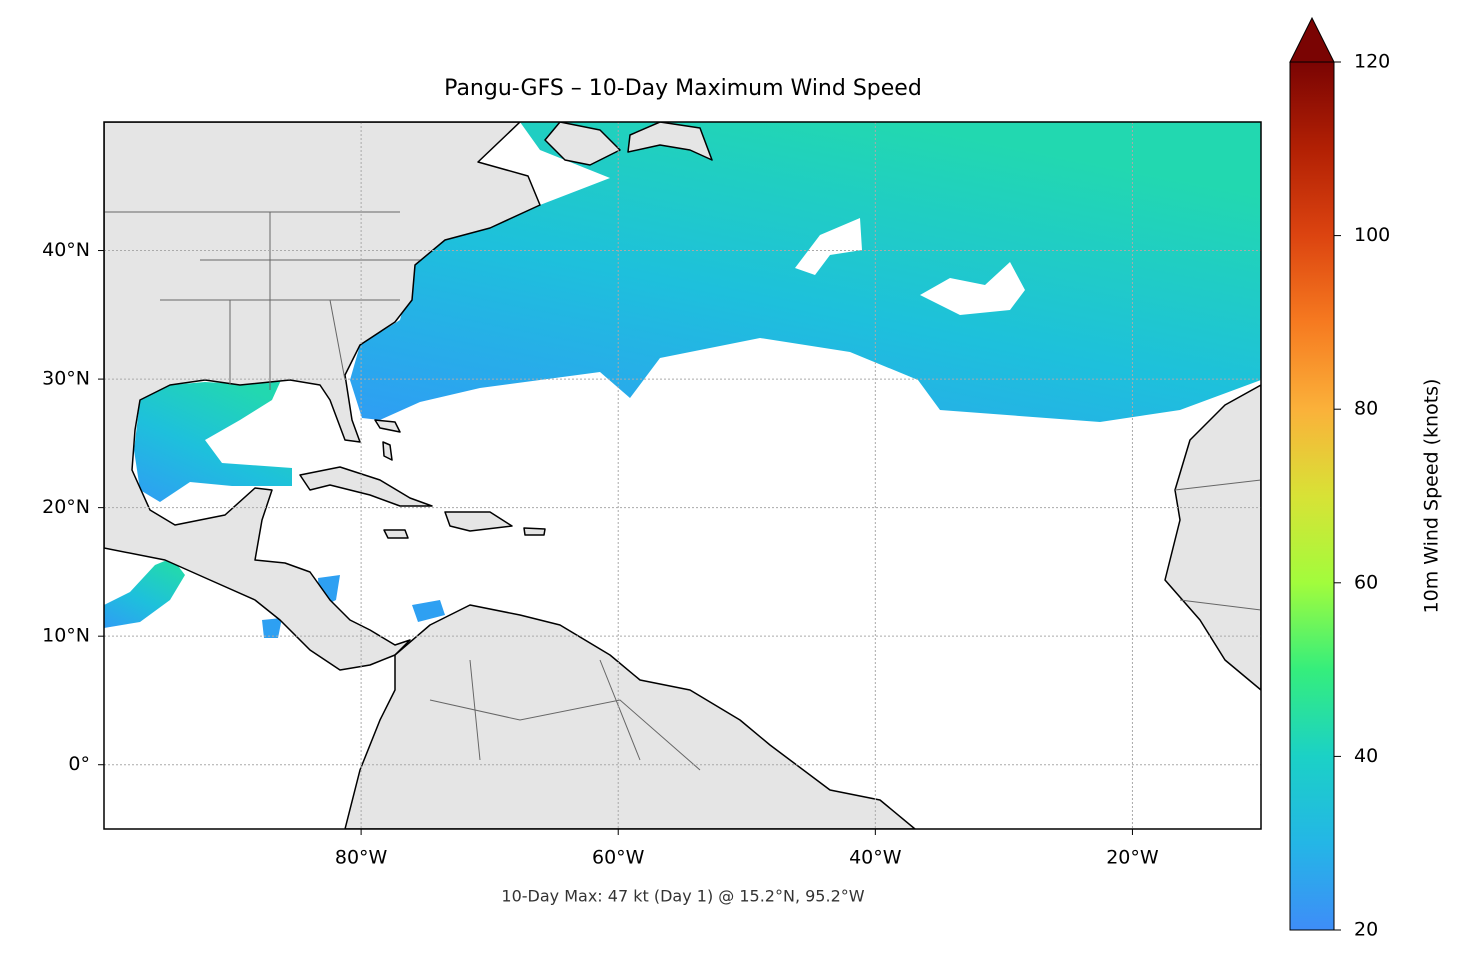  I want to click on x-tick-label: 60°W, so click(618, 858).